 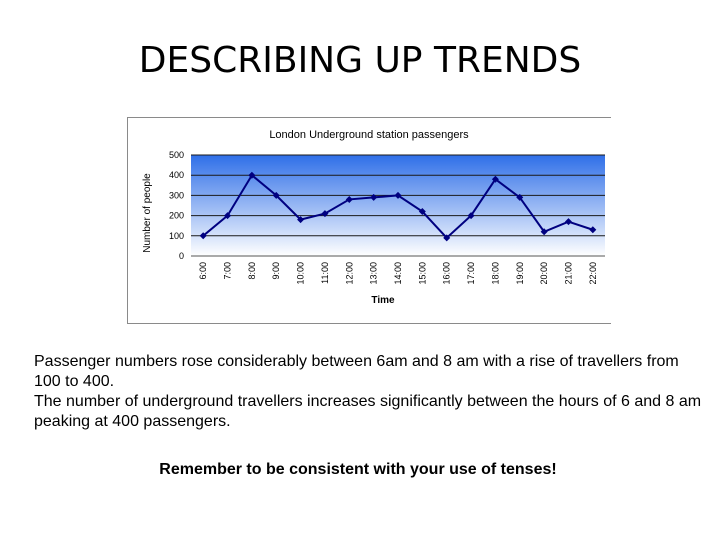 I want to click on x-tick-label: 14:00, so click(x=398, y=273).